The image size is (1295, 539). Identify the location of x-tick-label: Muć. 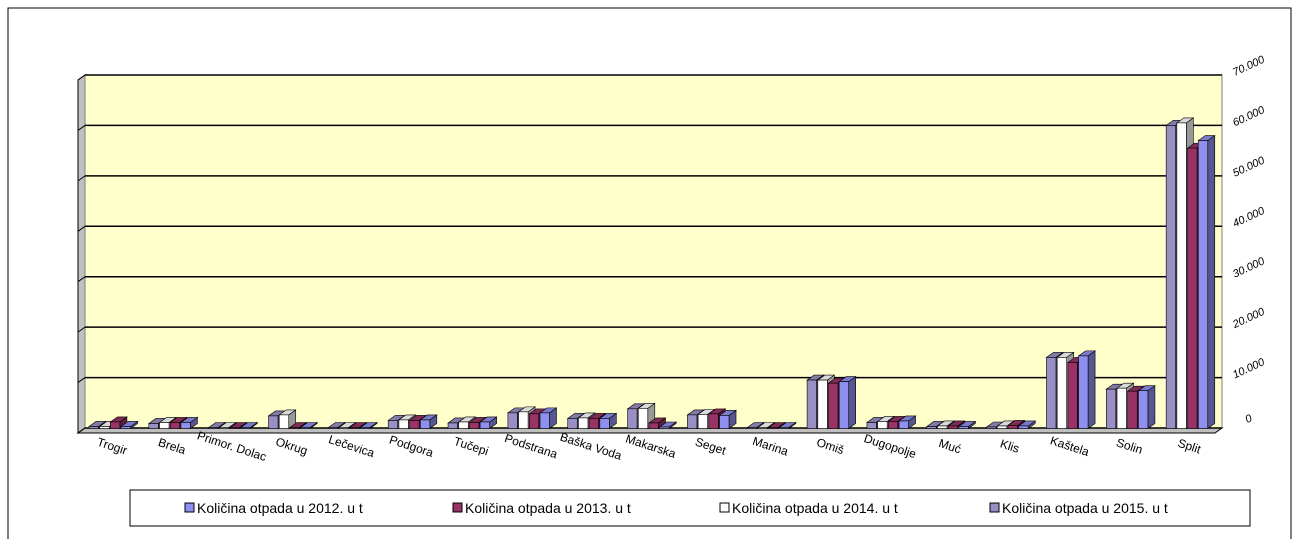
(950, 446).